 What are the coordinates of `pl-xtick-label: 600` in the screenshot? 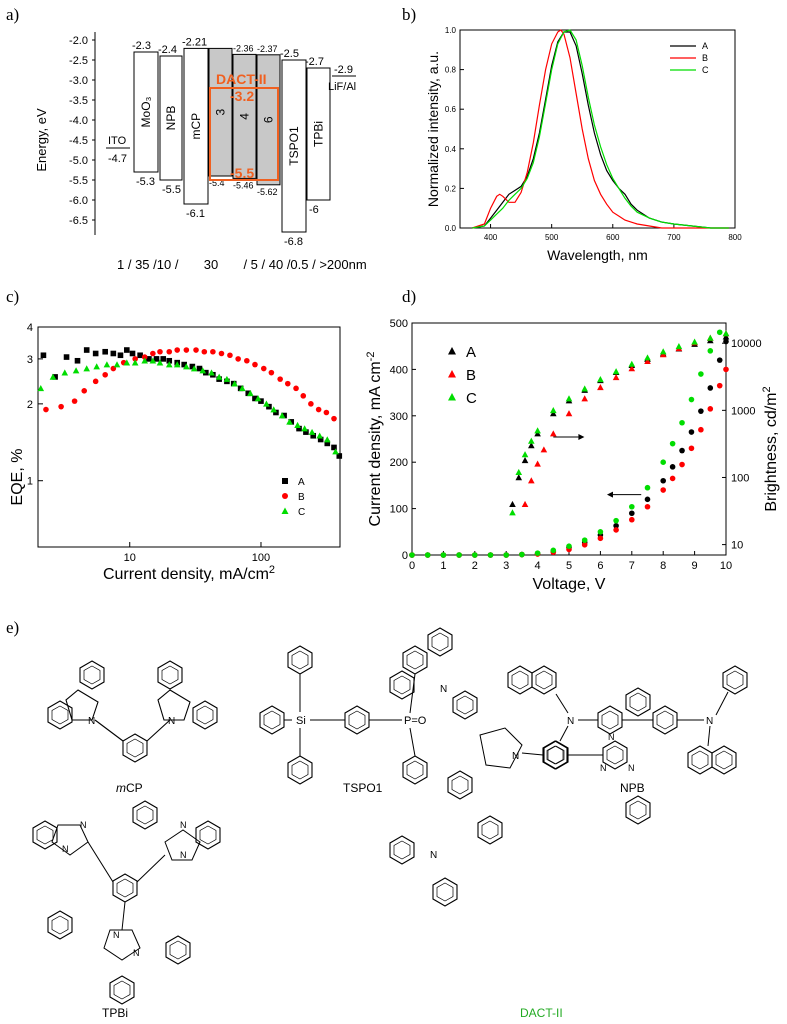 It's located at (613, 237).